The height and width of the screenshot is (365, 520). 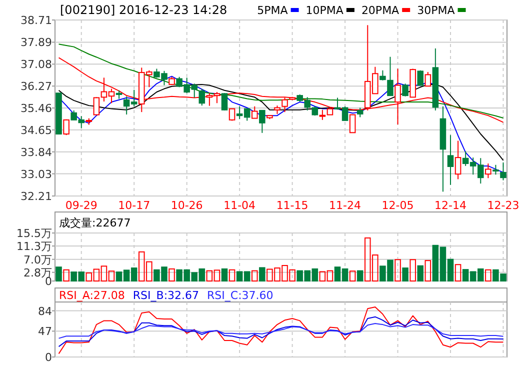 I want to click on y-tick-label: 33.84, so click(x=36, y=152).